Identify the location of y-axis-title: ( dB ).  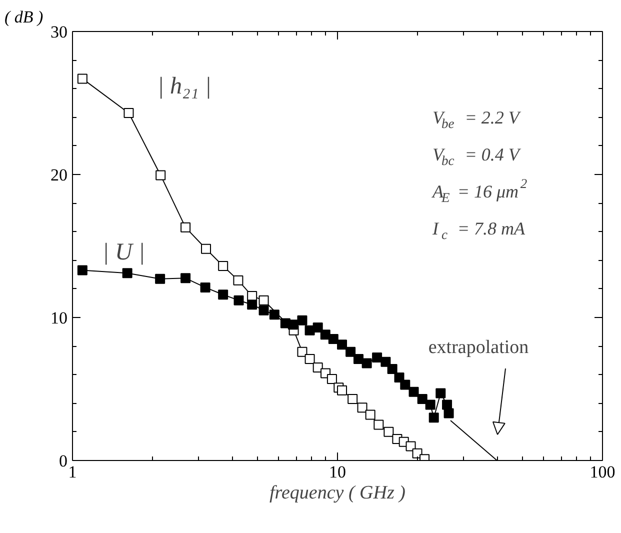
(24, 17).